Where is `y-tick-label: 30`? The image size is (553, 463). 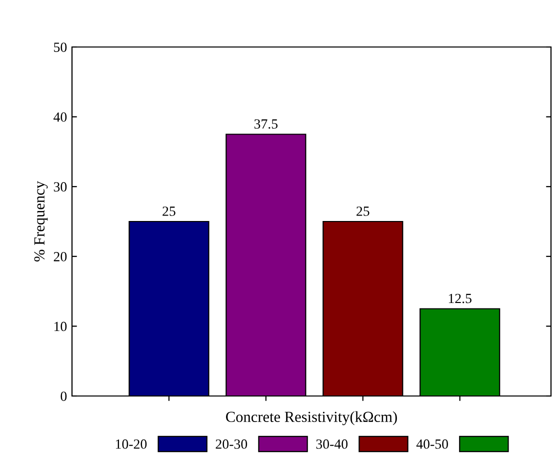
y-tick-label: 30 is located at coordinates (60, 187).